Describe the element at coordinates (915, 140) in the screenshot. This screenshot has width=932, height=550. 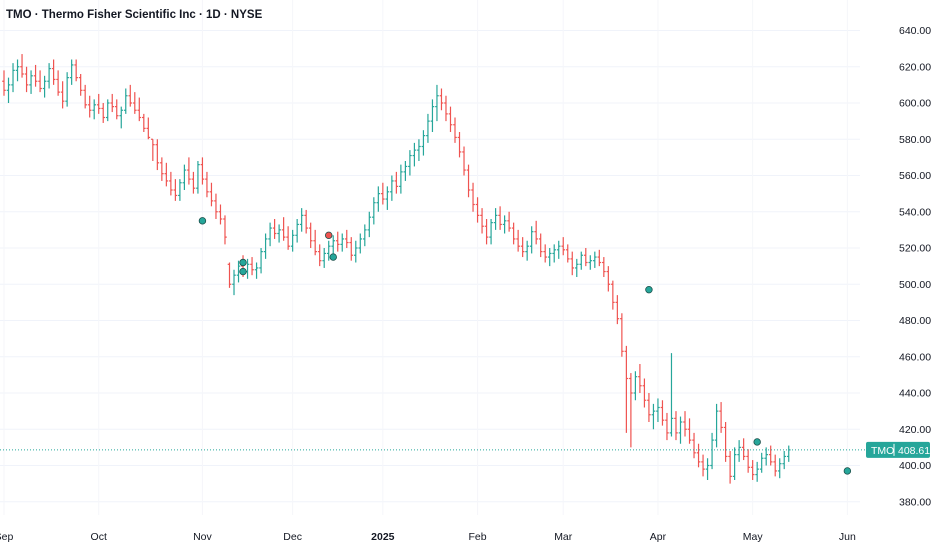
I see `price-tick-label: 580.00` at that location.